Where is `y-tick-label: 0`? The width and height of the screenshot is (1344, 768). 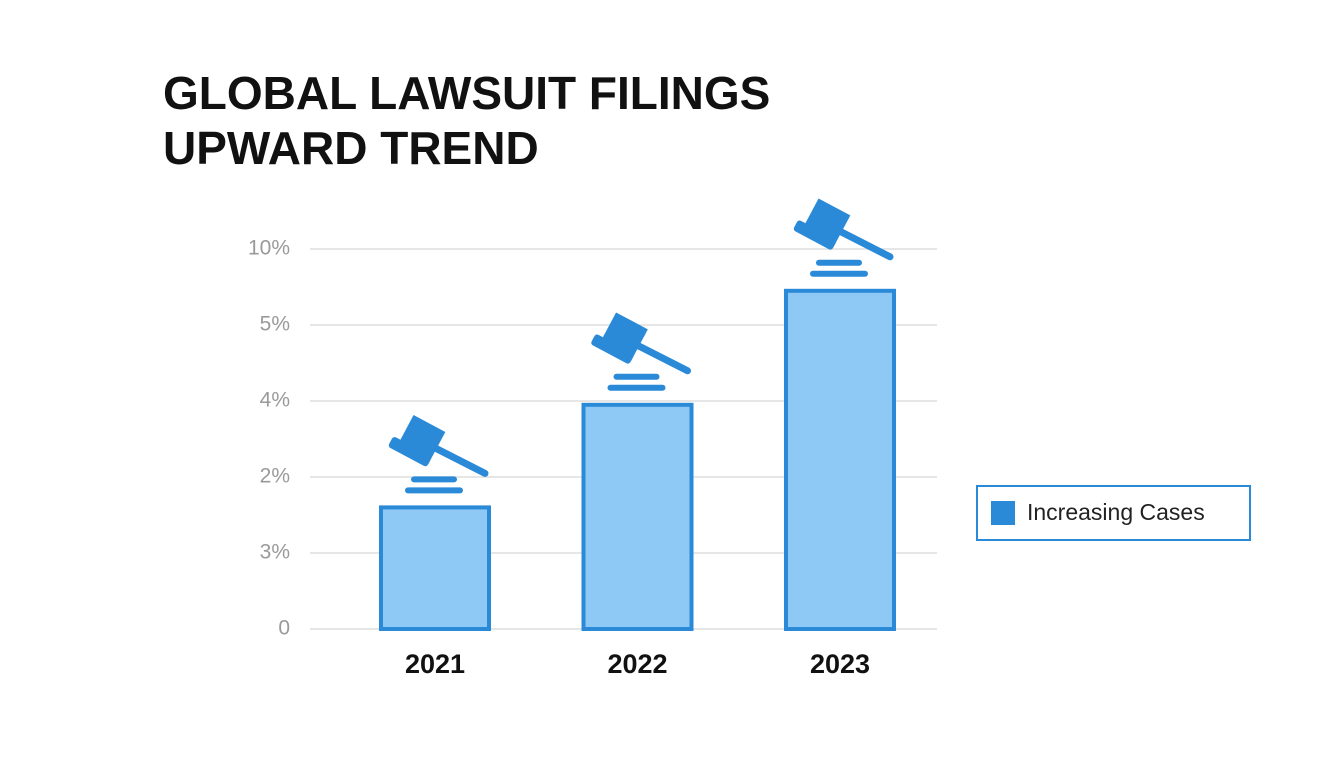 y-tick-label: 0 is located at coordinates (284, 628).